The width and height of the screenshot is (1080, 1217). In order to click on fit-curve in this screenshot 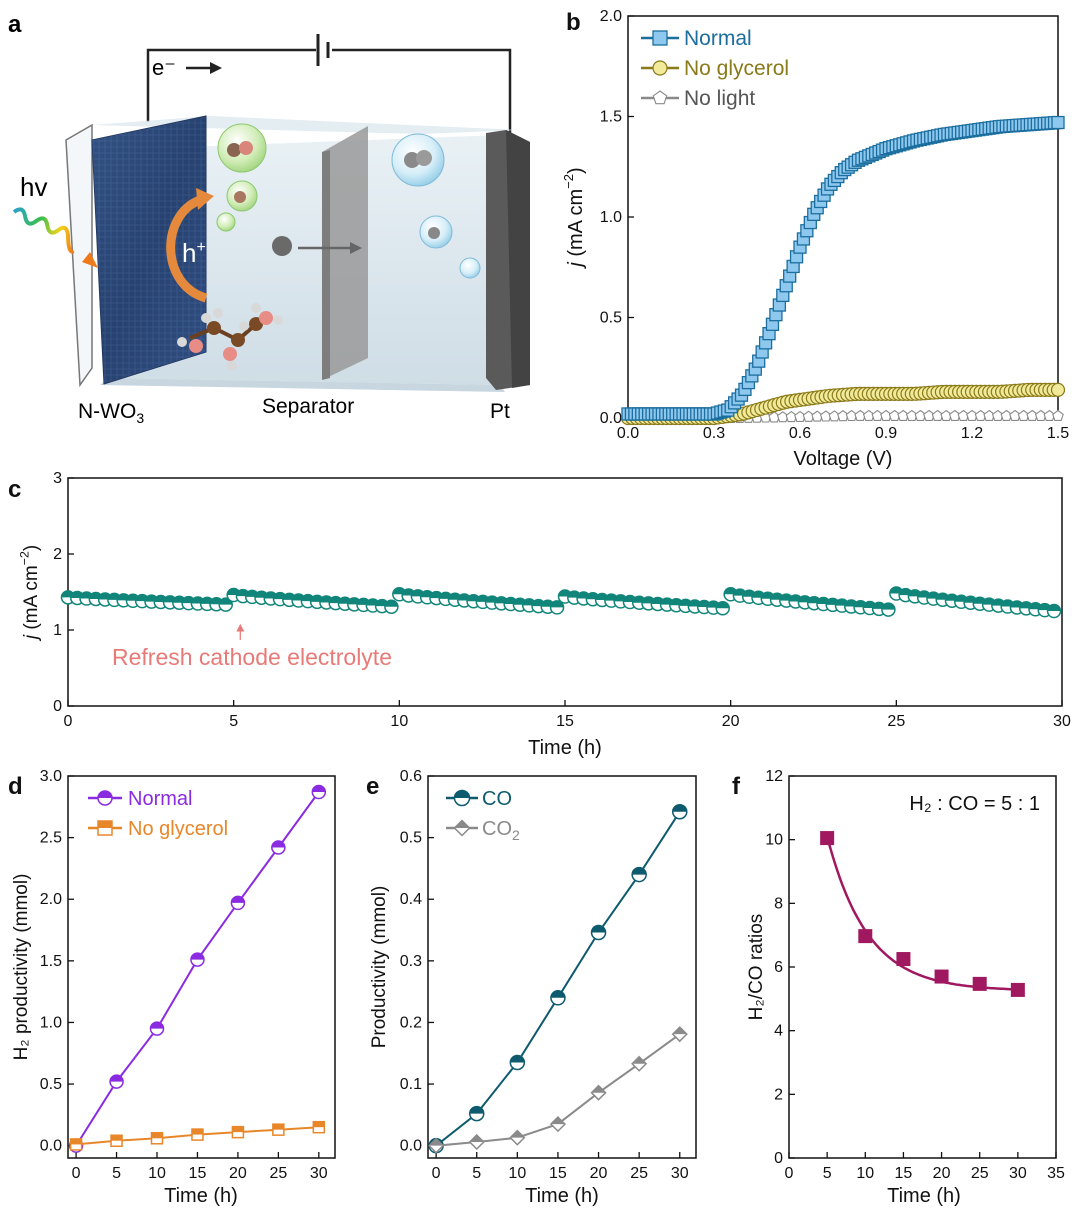, I will do `click(921, 913)`.